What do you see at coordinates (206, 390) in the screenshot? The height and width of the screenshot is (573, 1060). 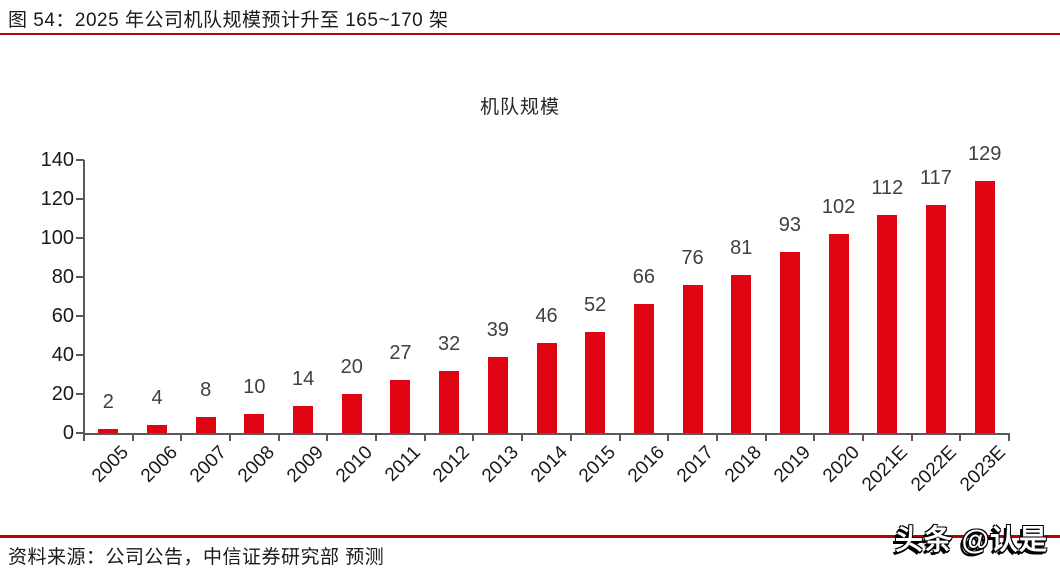 I see `bar-value-label: 8` at bounding box center [206, 390].